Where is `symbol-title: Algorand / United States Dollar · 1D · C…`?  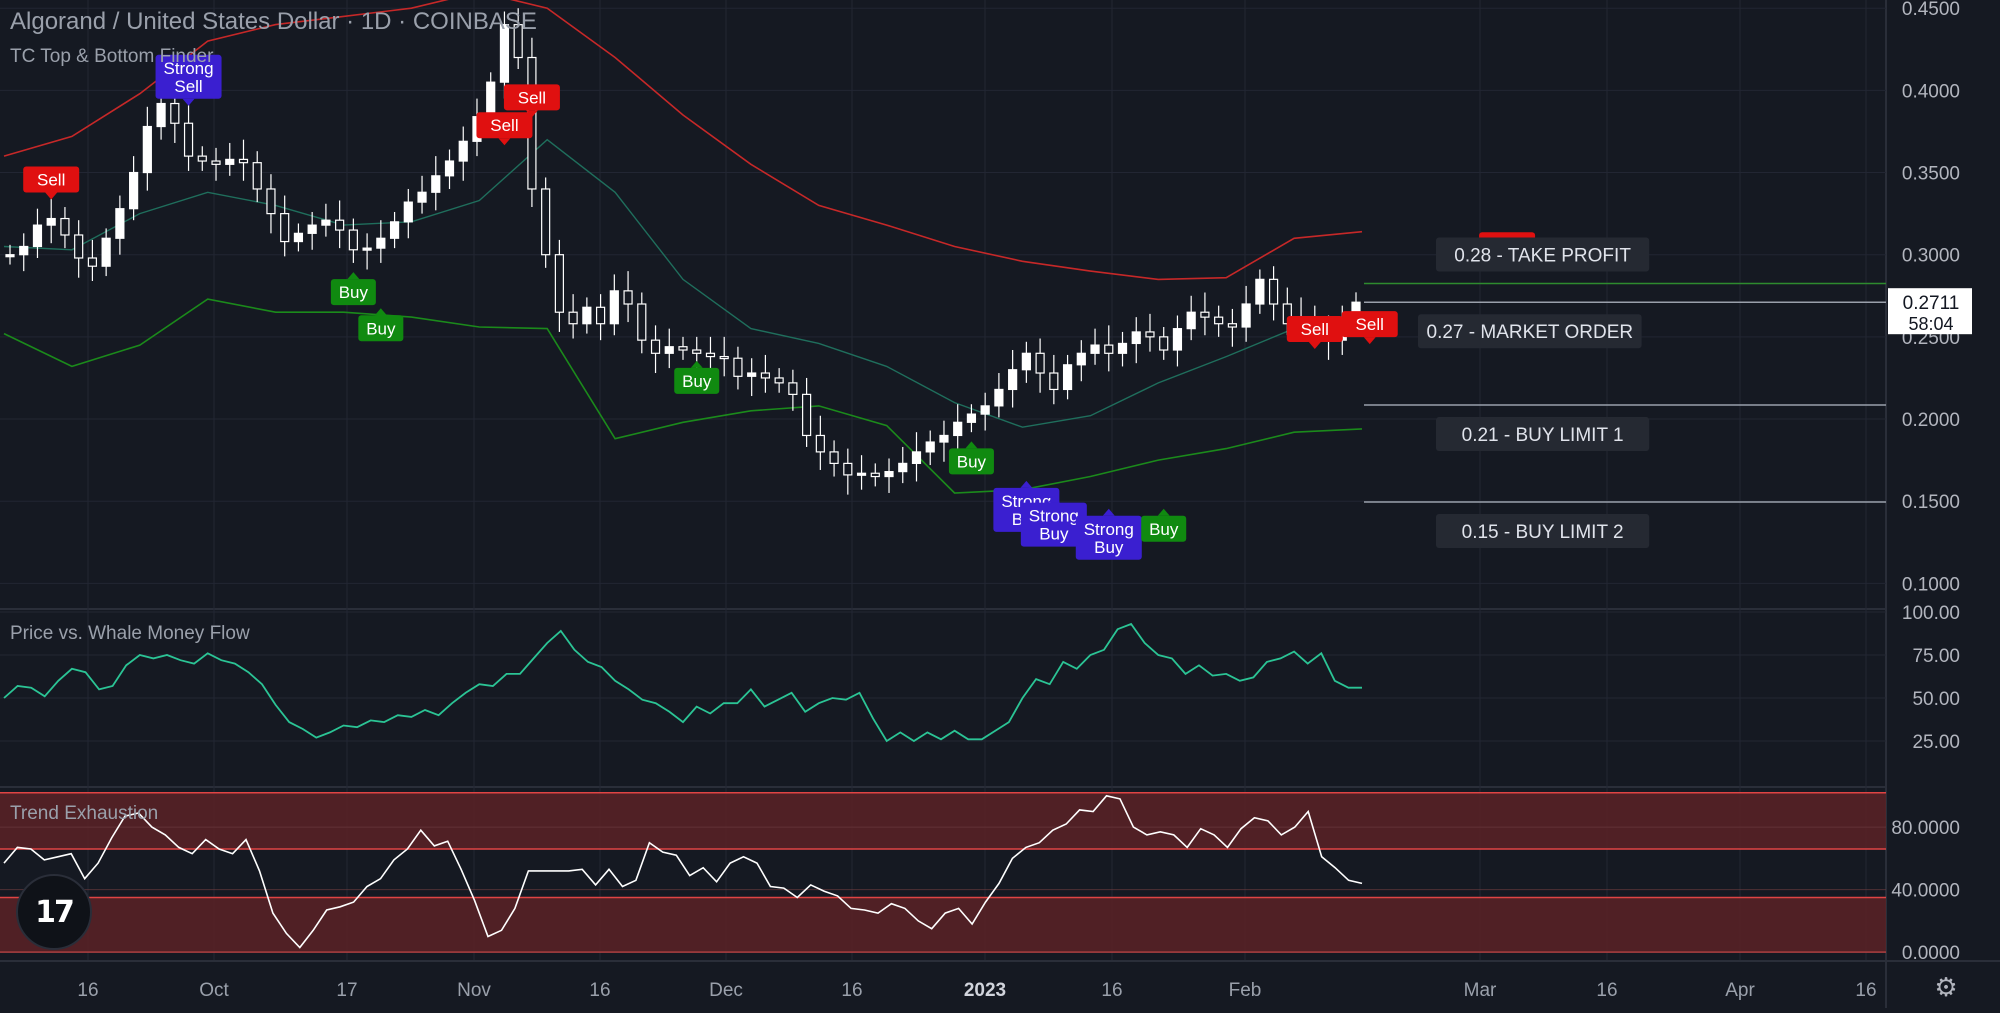 symbol-title: Algorand / United States Dollar · 1D · C… is located at coordinates (273, 21).